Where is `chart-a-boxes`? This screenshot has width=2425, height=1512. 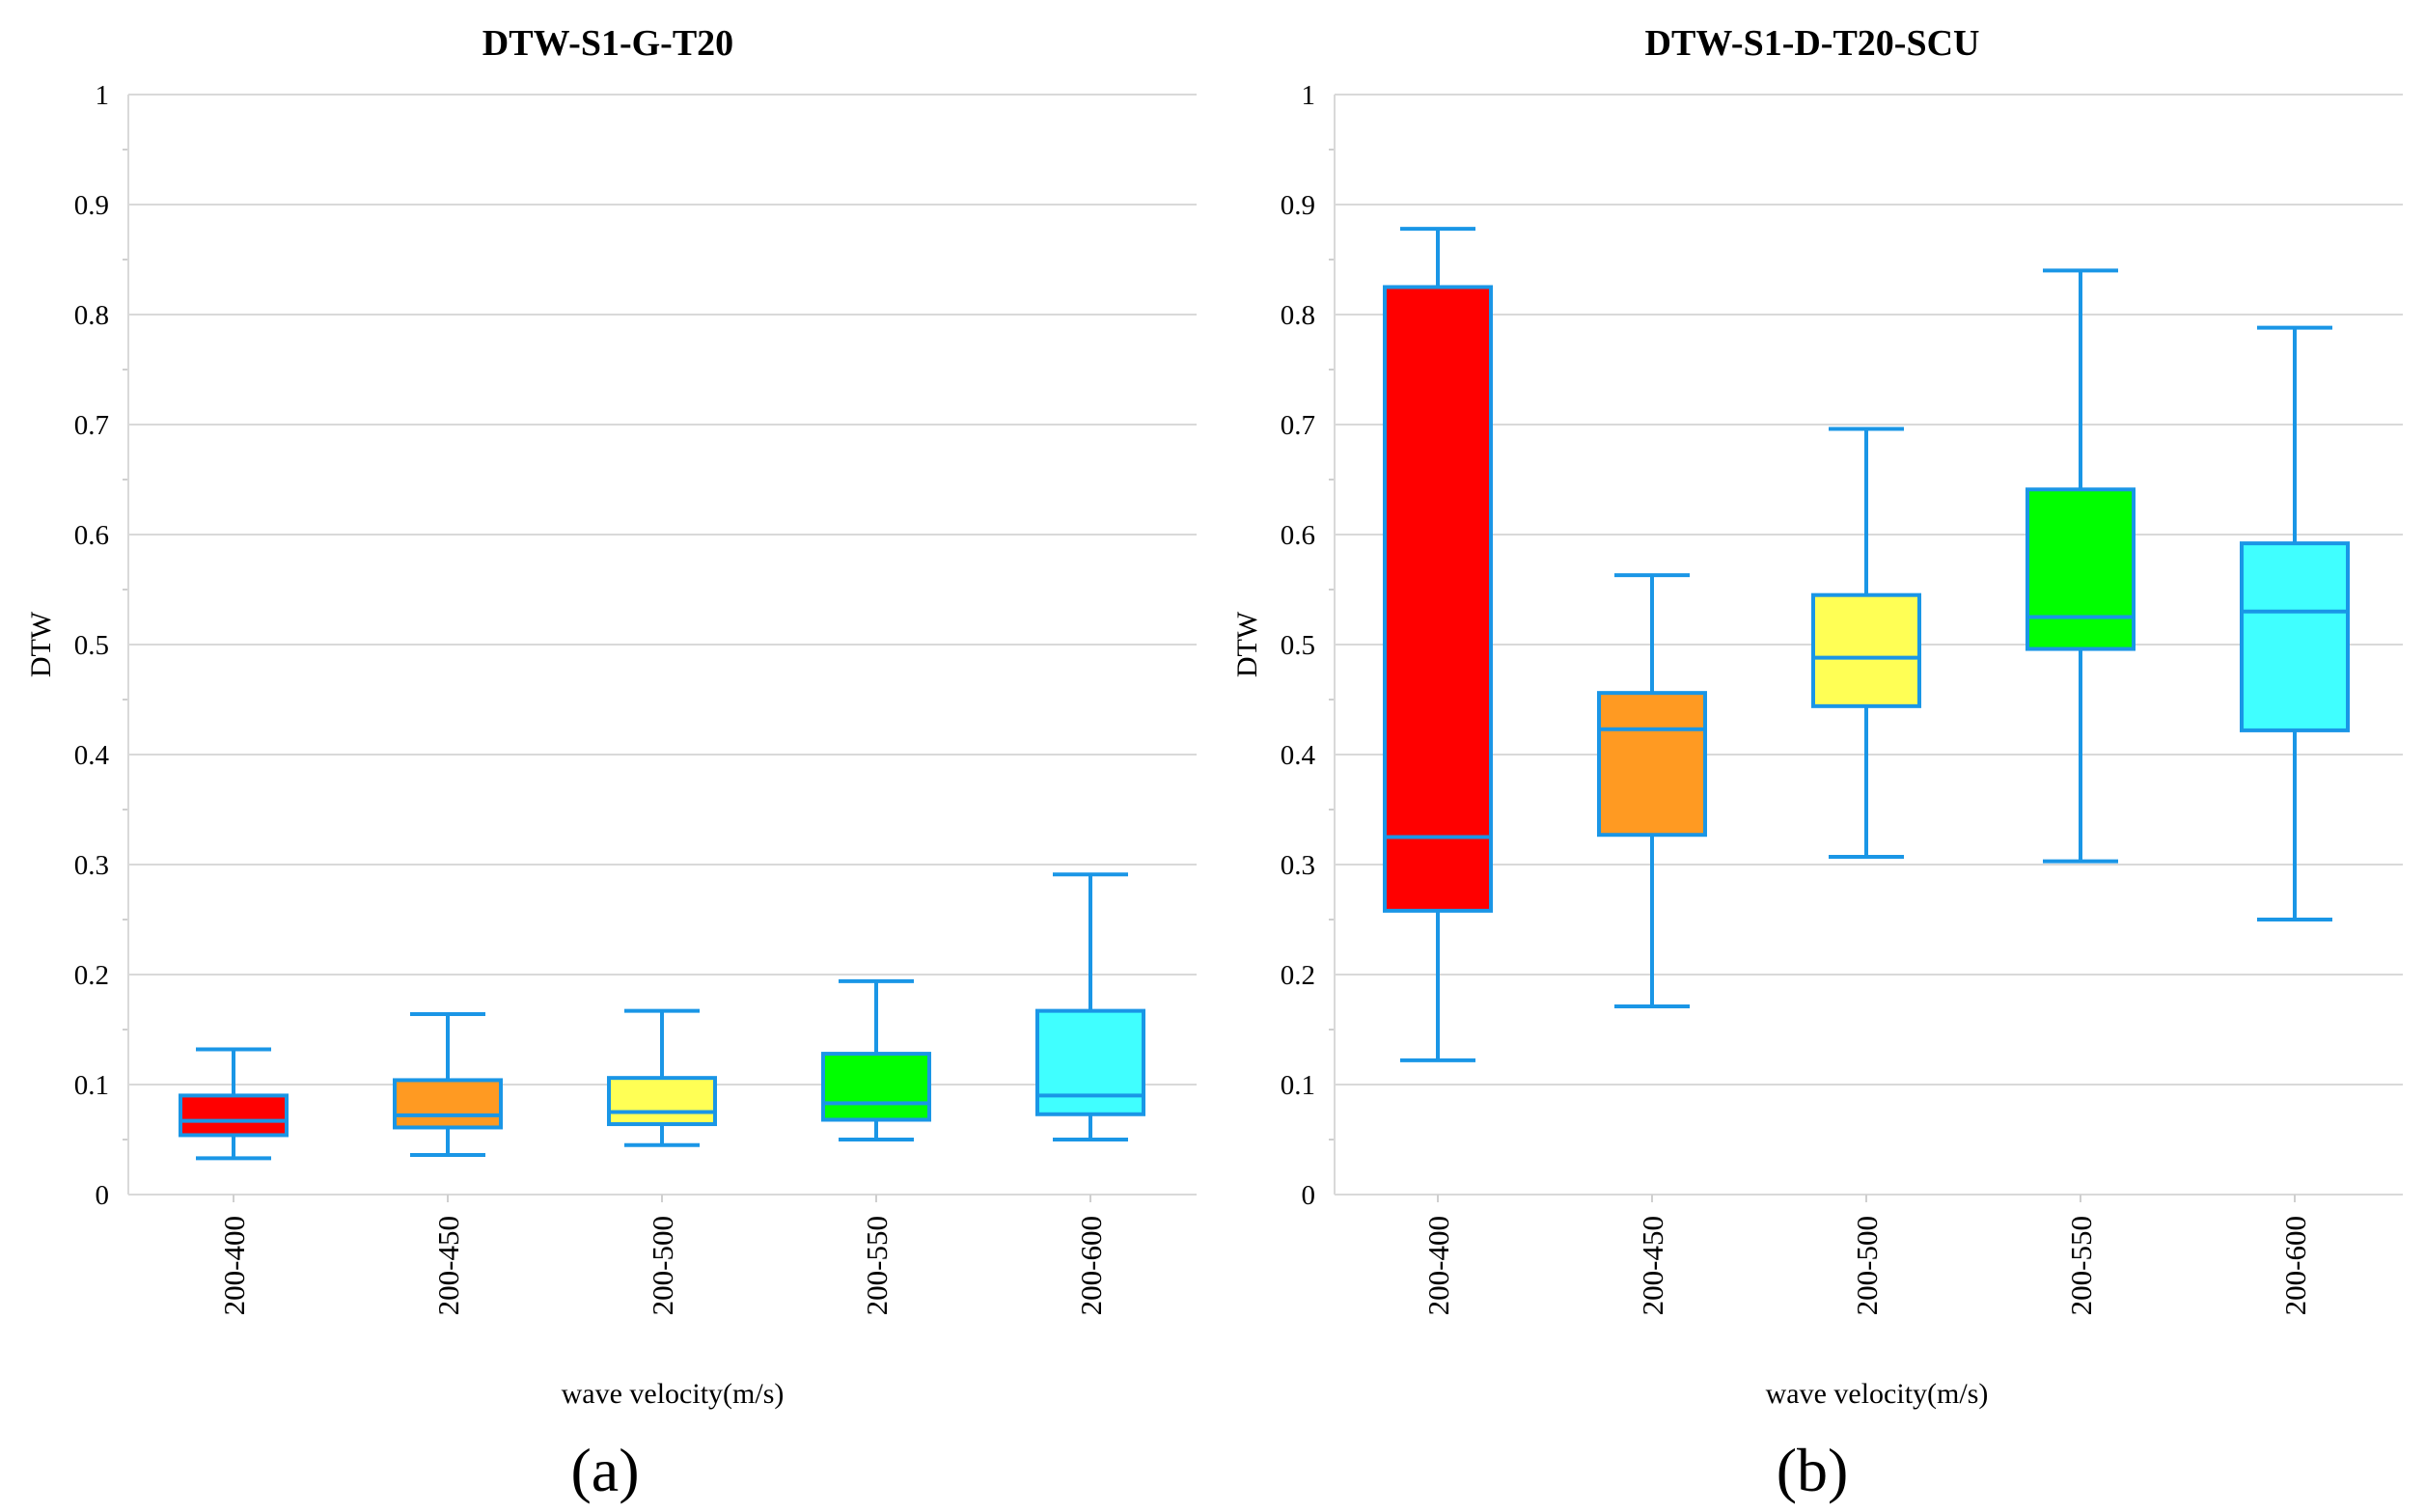 chart-a-boxes is located at coordinates (662, 1017).